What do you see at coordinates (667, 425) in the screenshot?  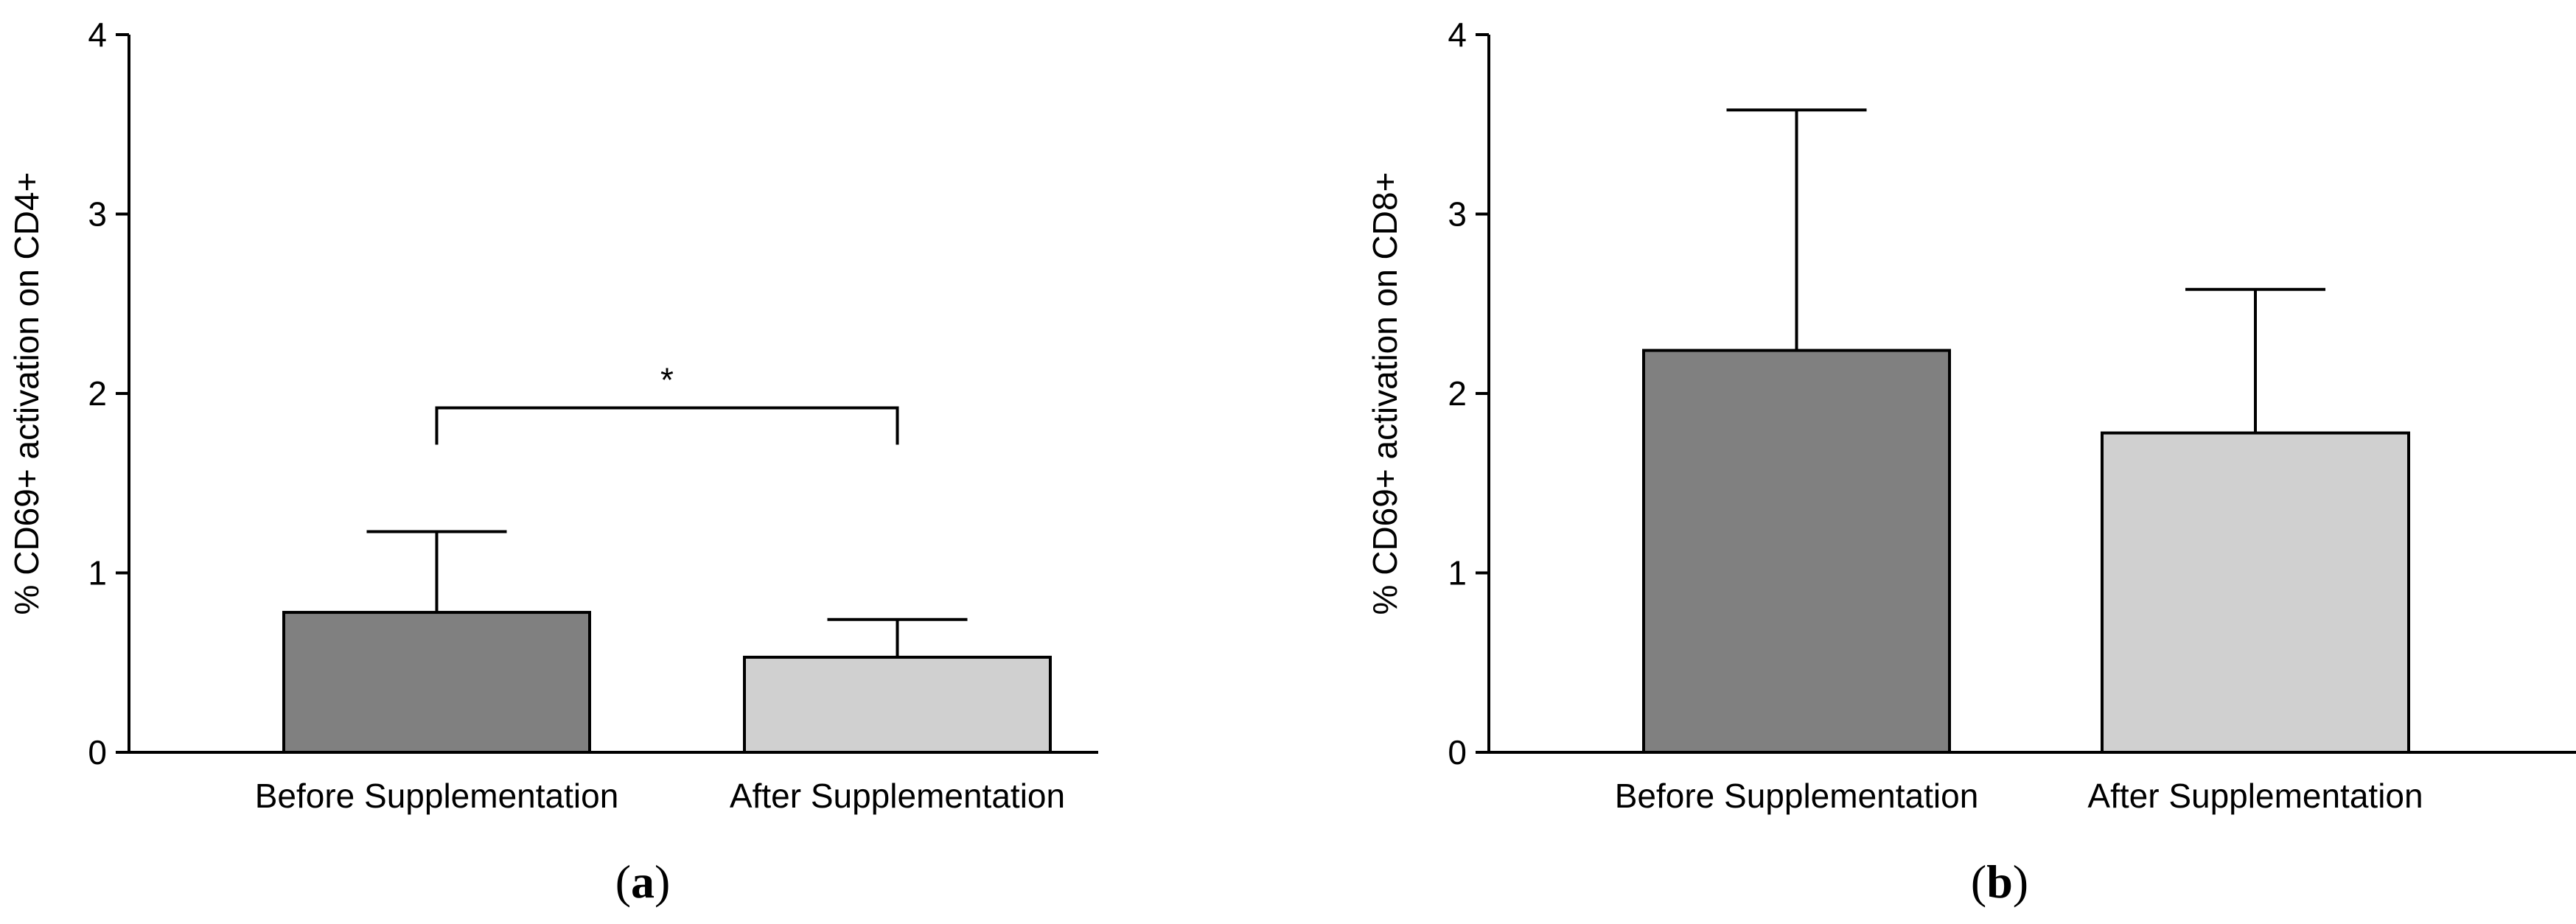 I see `significance-bracket` at bounding box center [667, 425].